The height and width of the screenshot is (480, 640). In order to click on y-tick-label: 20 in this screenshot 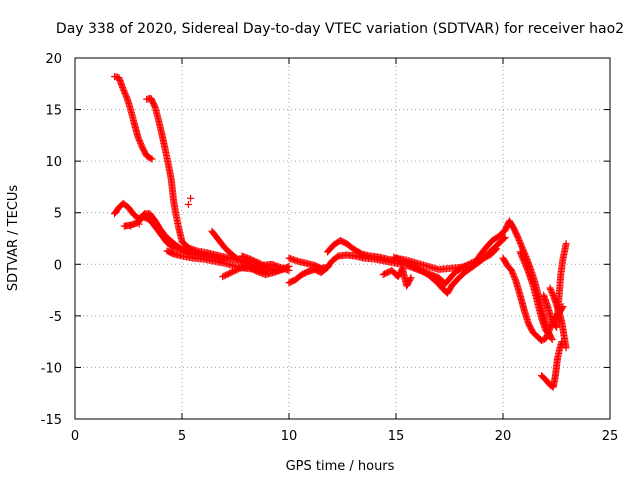, I will do `click(53, 59)`.